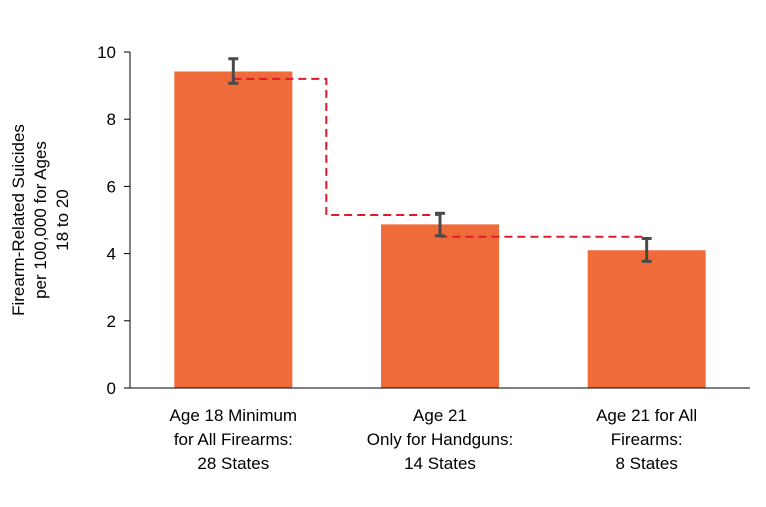 The width and height of the screenshot is (766, 507). What do you see at coordinates (62, 219) in the screenshot?
I see `y-axis-title-line: 18 to 20` at bounding box center [62, 219].